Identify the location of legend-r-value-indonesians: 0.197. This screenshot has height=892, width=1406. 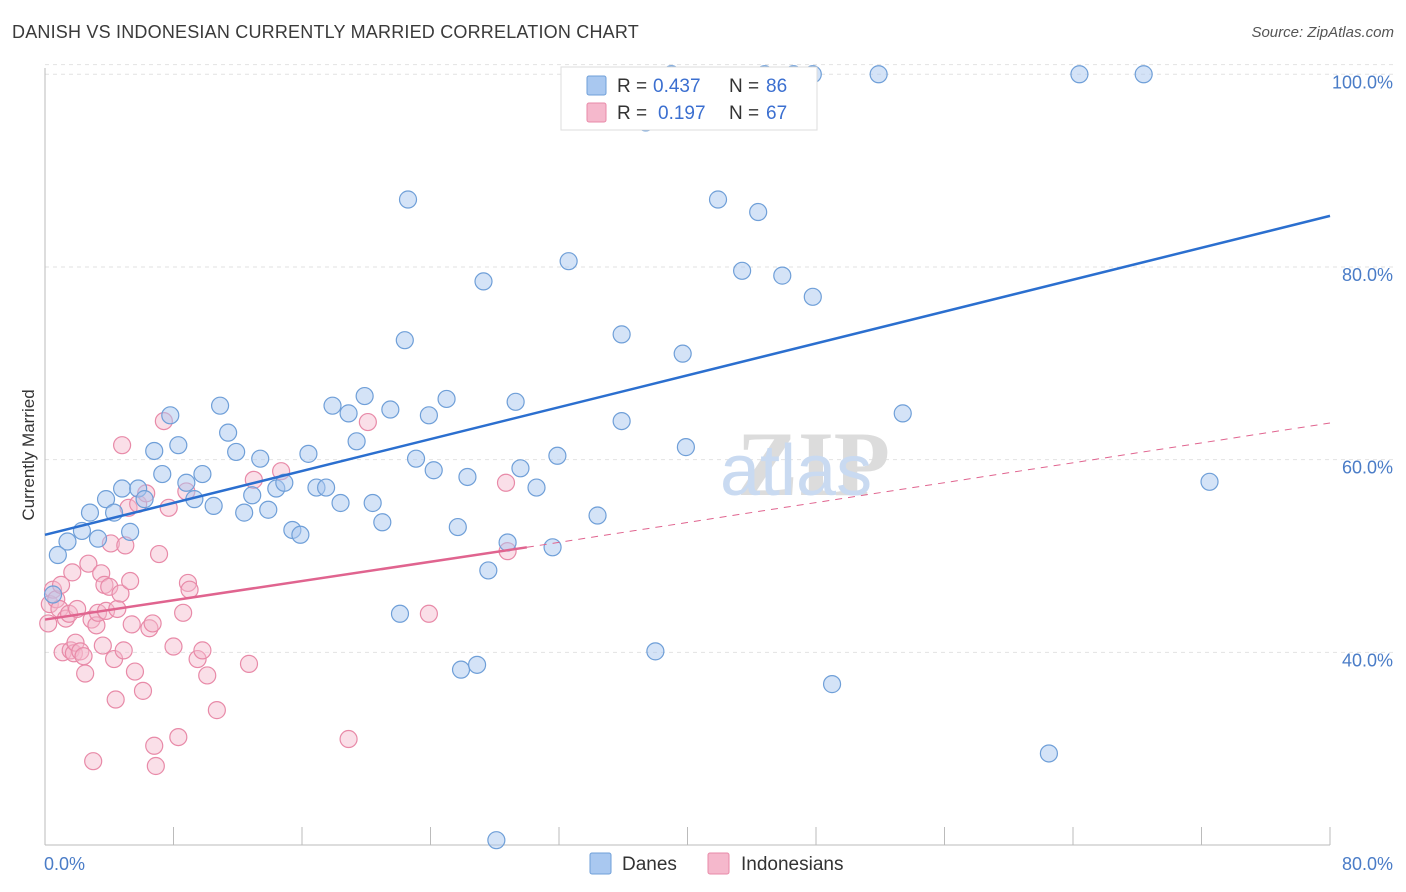
(682, 113).